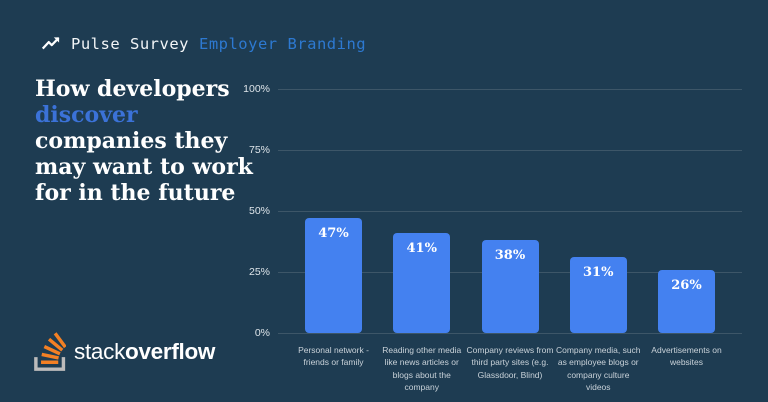 This screenshot has height=402, width=768. Describe the element at coordinates (131, 141) in the screenshot. I see `title-line: companies they` at that location.